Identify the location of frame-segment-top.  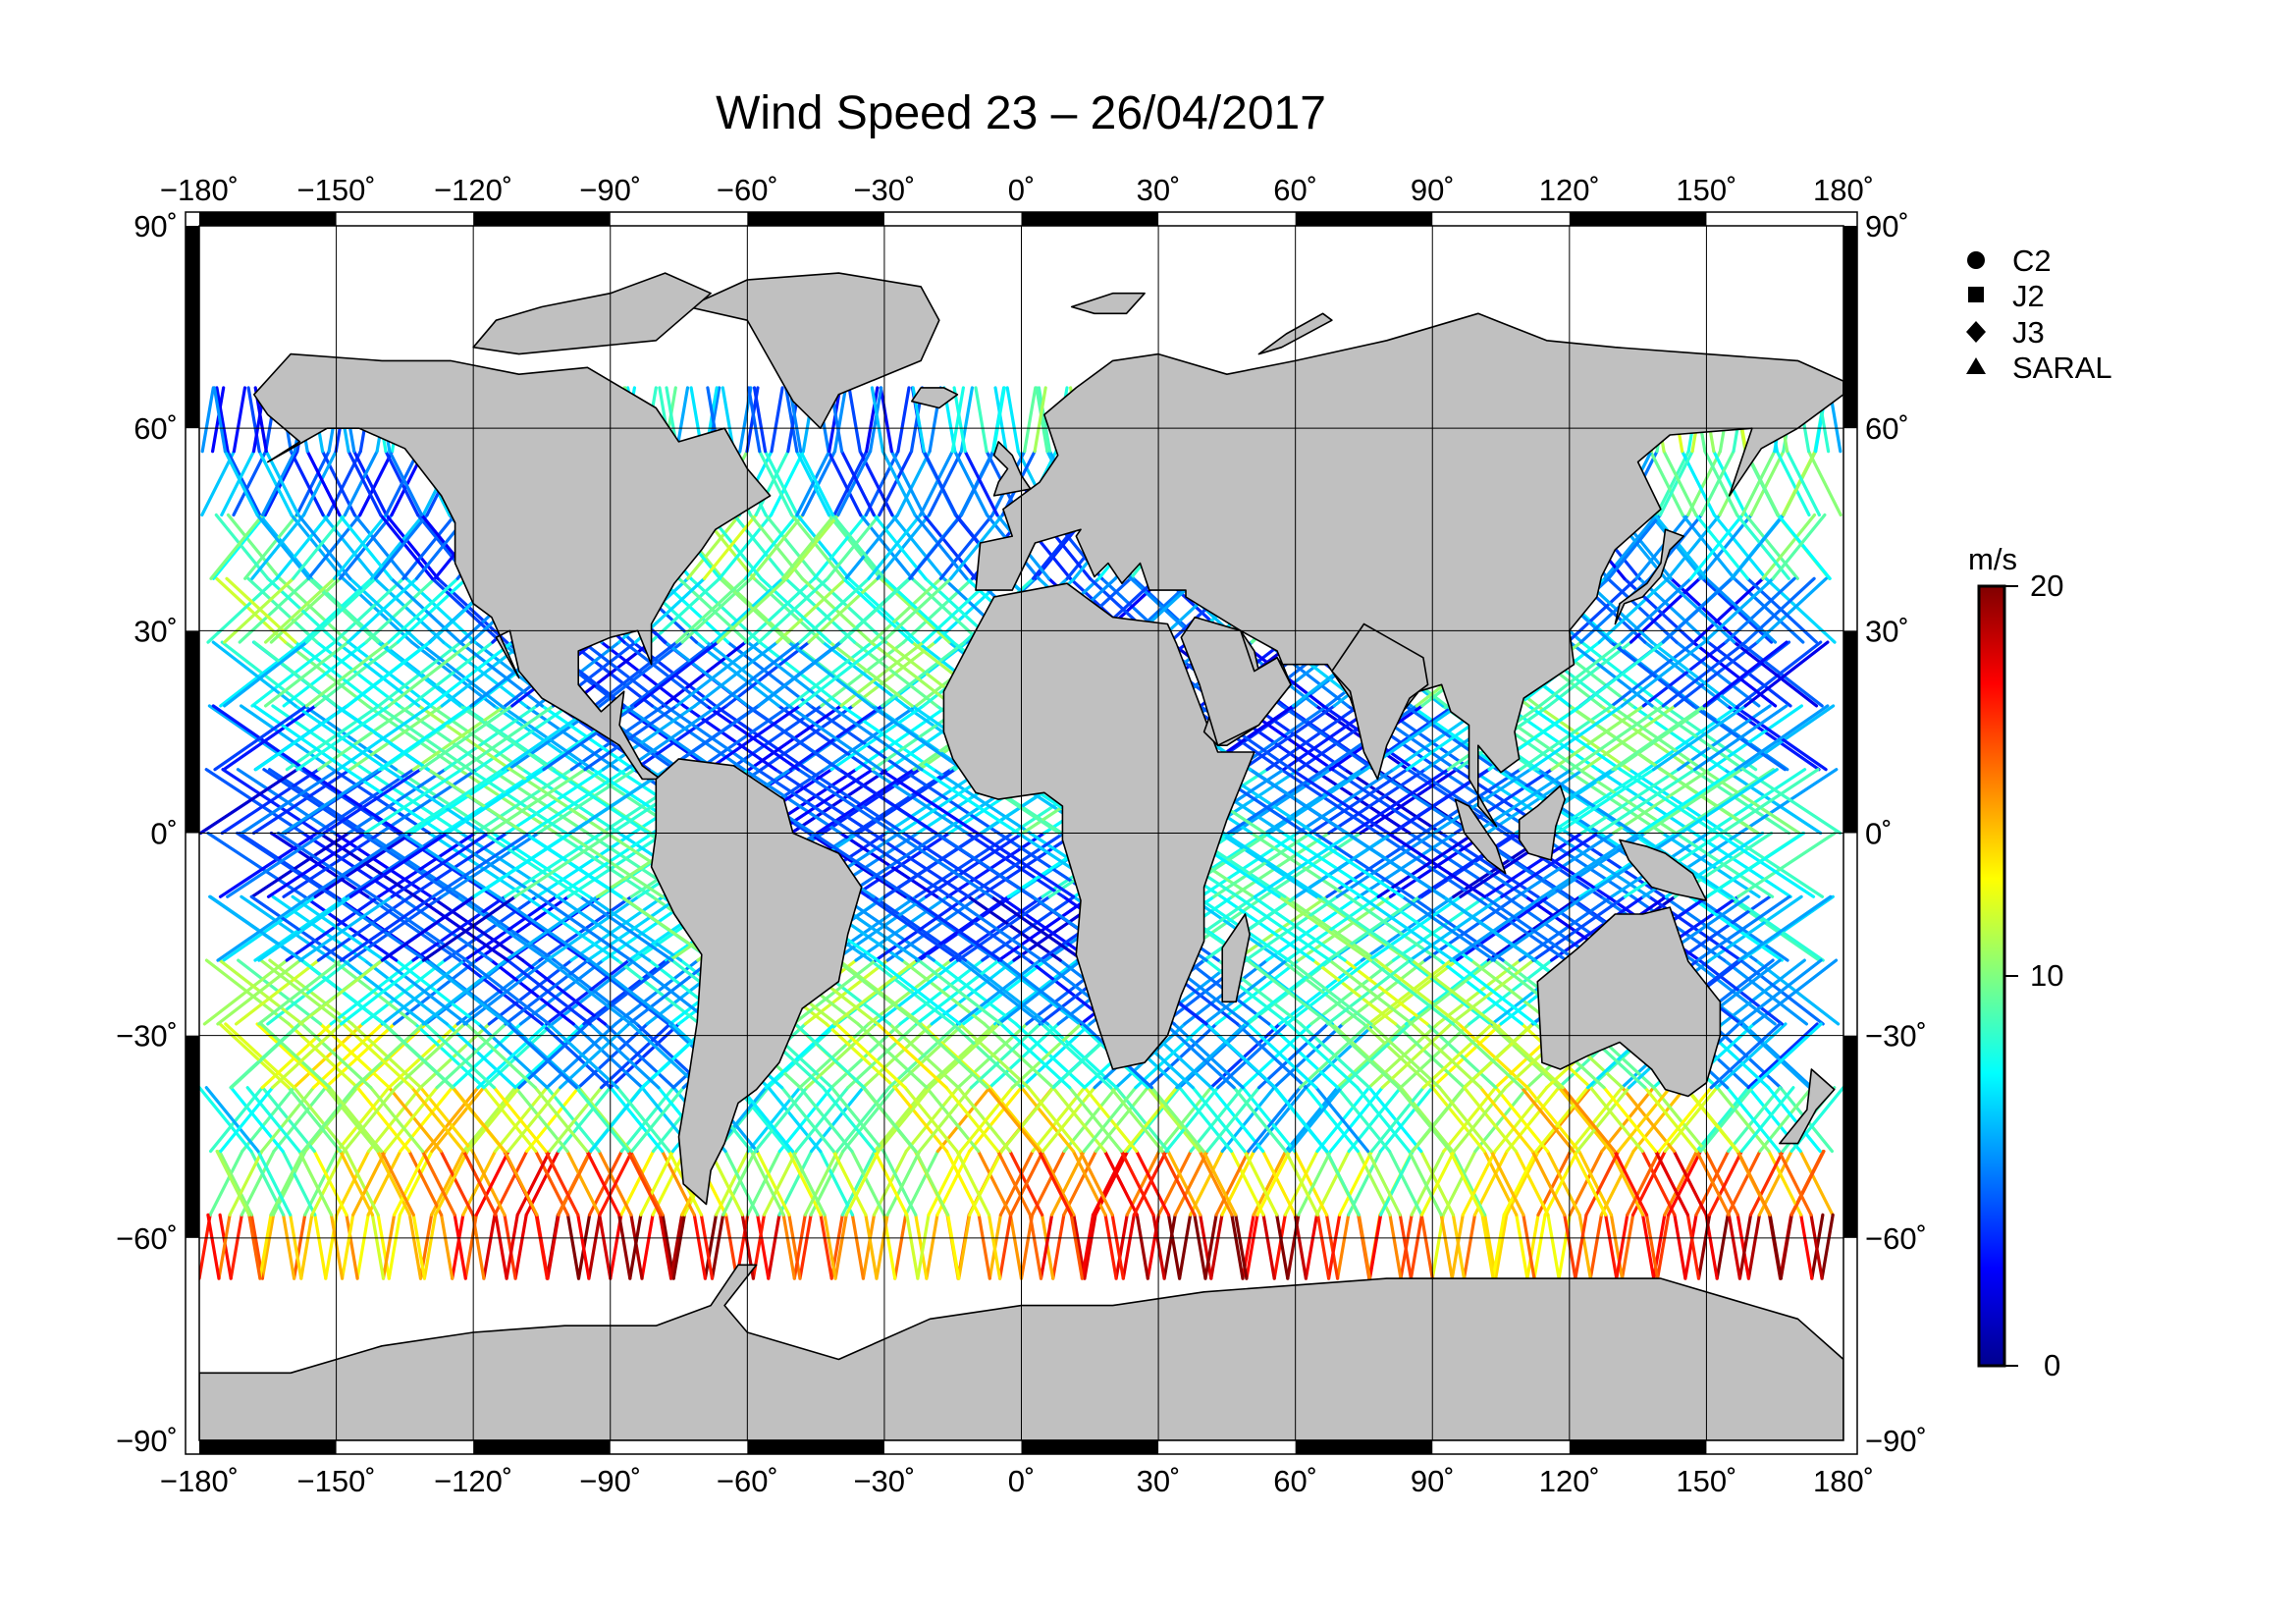
(1638, 219).